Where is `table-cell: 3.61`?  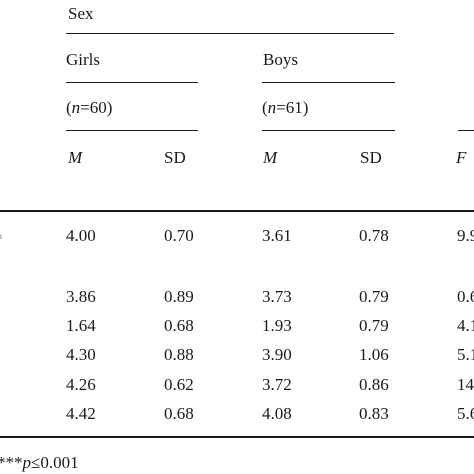
table-cell: 3.61 is located at coordinates (277, 235).